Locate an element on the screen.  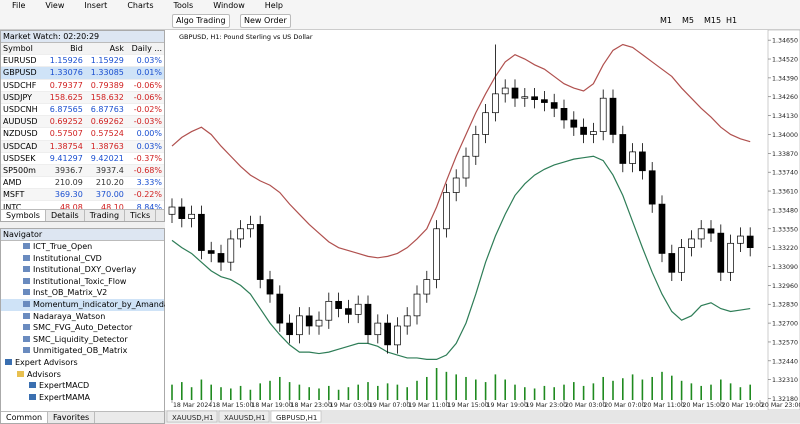
timeframe-button: M5 is located at coordinates (688, 20).